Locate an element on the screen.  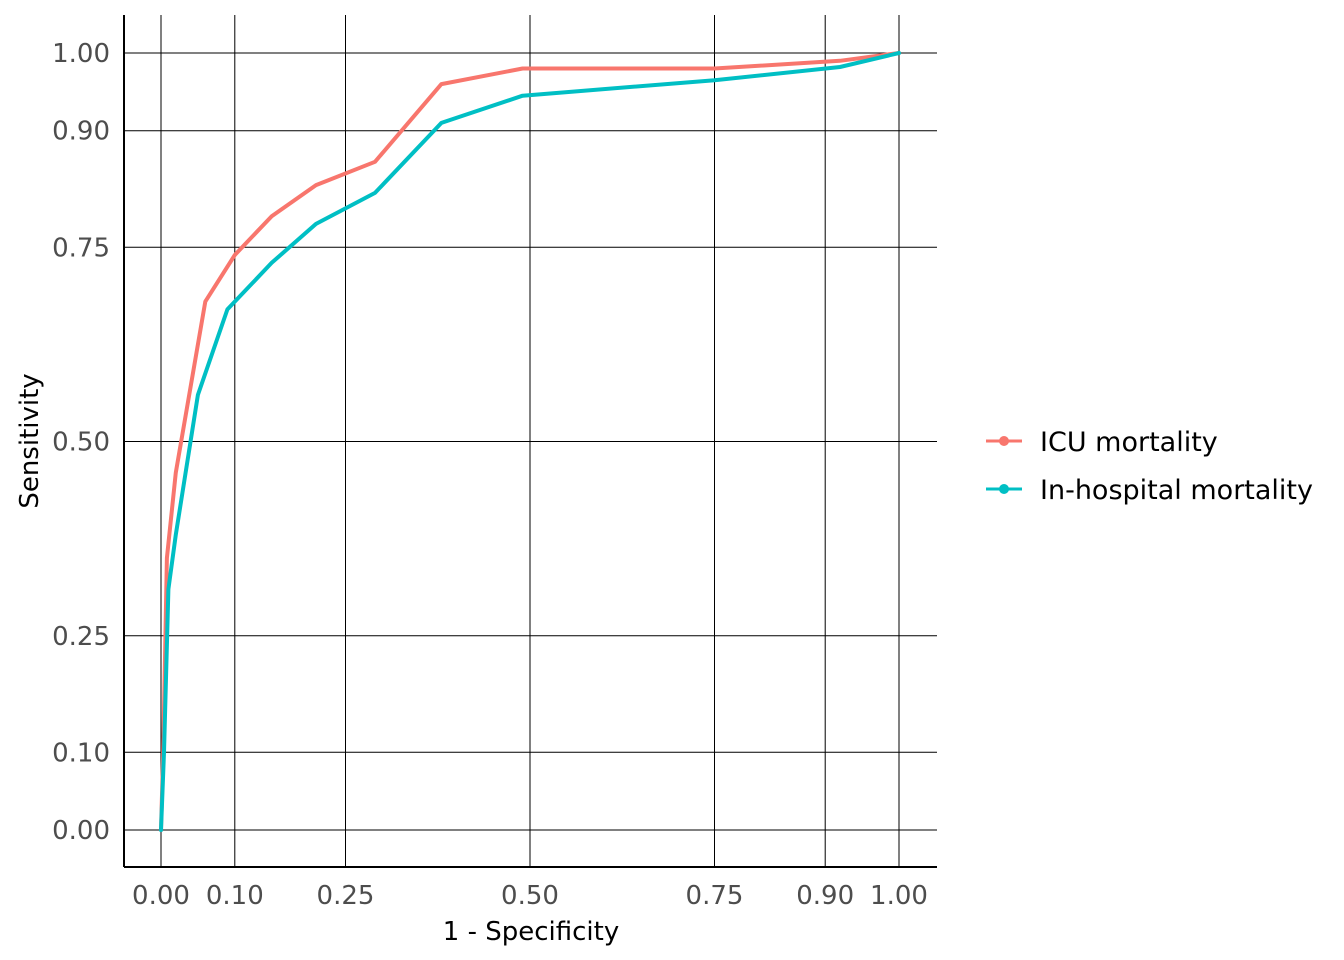
x-tick-label-2: 0.25 is located at coordinates (346, 896).